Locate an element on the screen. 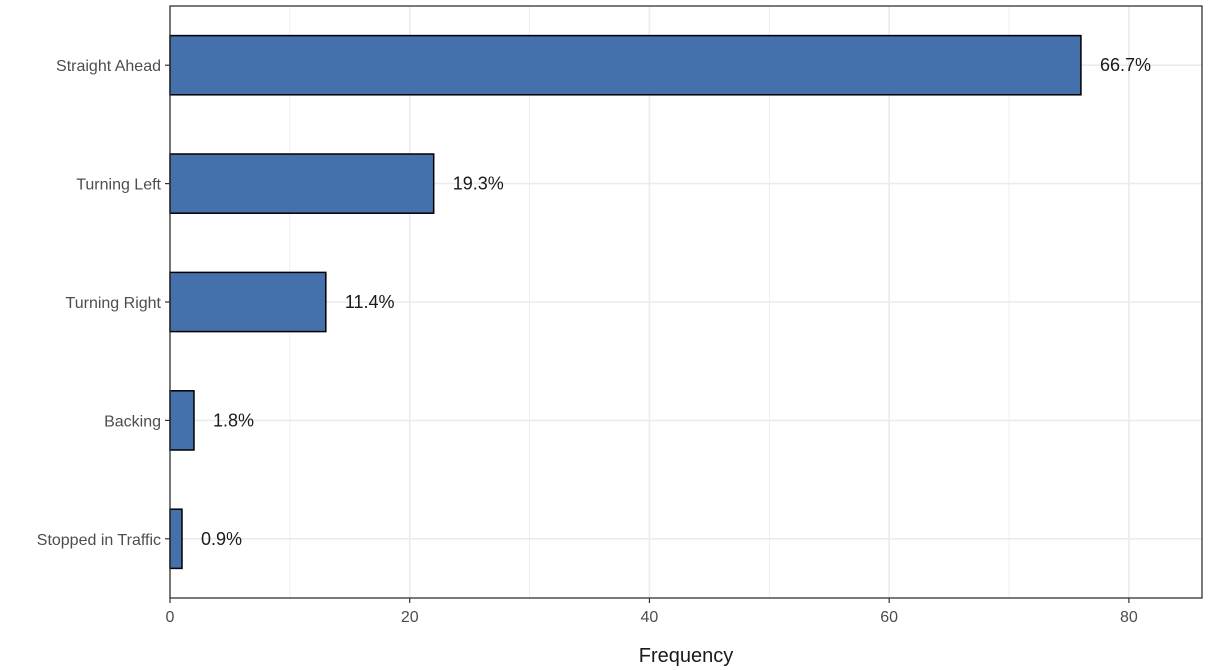 The image size is (1208, 670). data-label: 11.4% is located at coordinates (370, 302).